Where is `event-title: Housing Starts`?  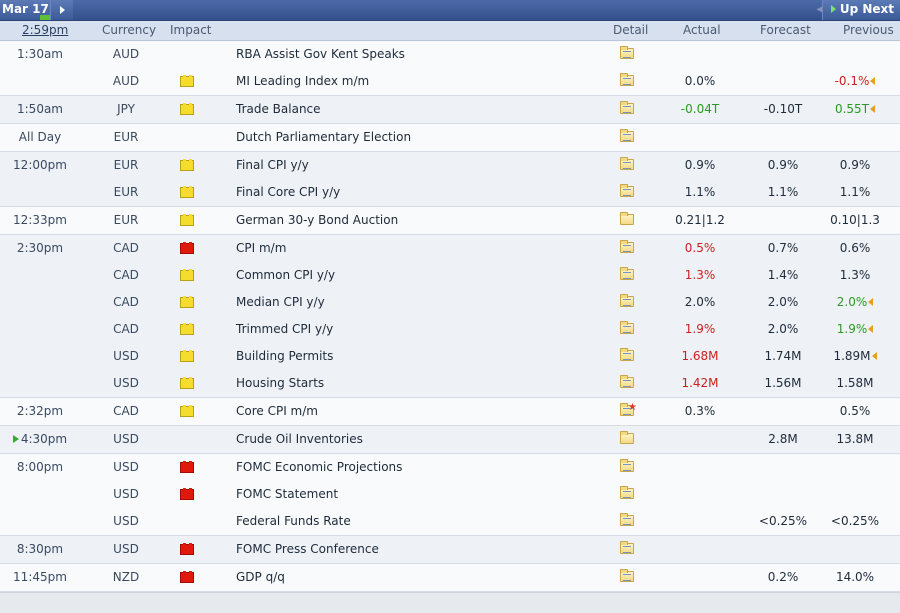
event-title: Housing Starts is located at coordinates (280, 383).